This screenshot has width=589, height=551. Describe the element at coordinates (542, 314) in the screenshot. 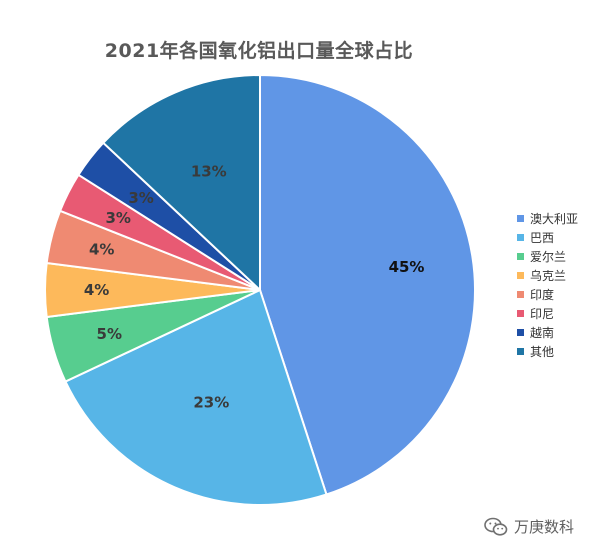

I see `legend-label-5: 印尼` at that location.